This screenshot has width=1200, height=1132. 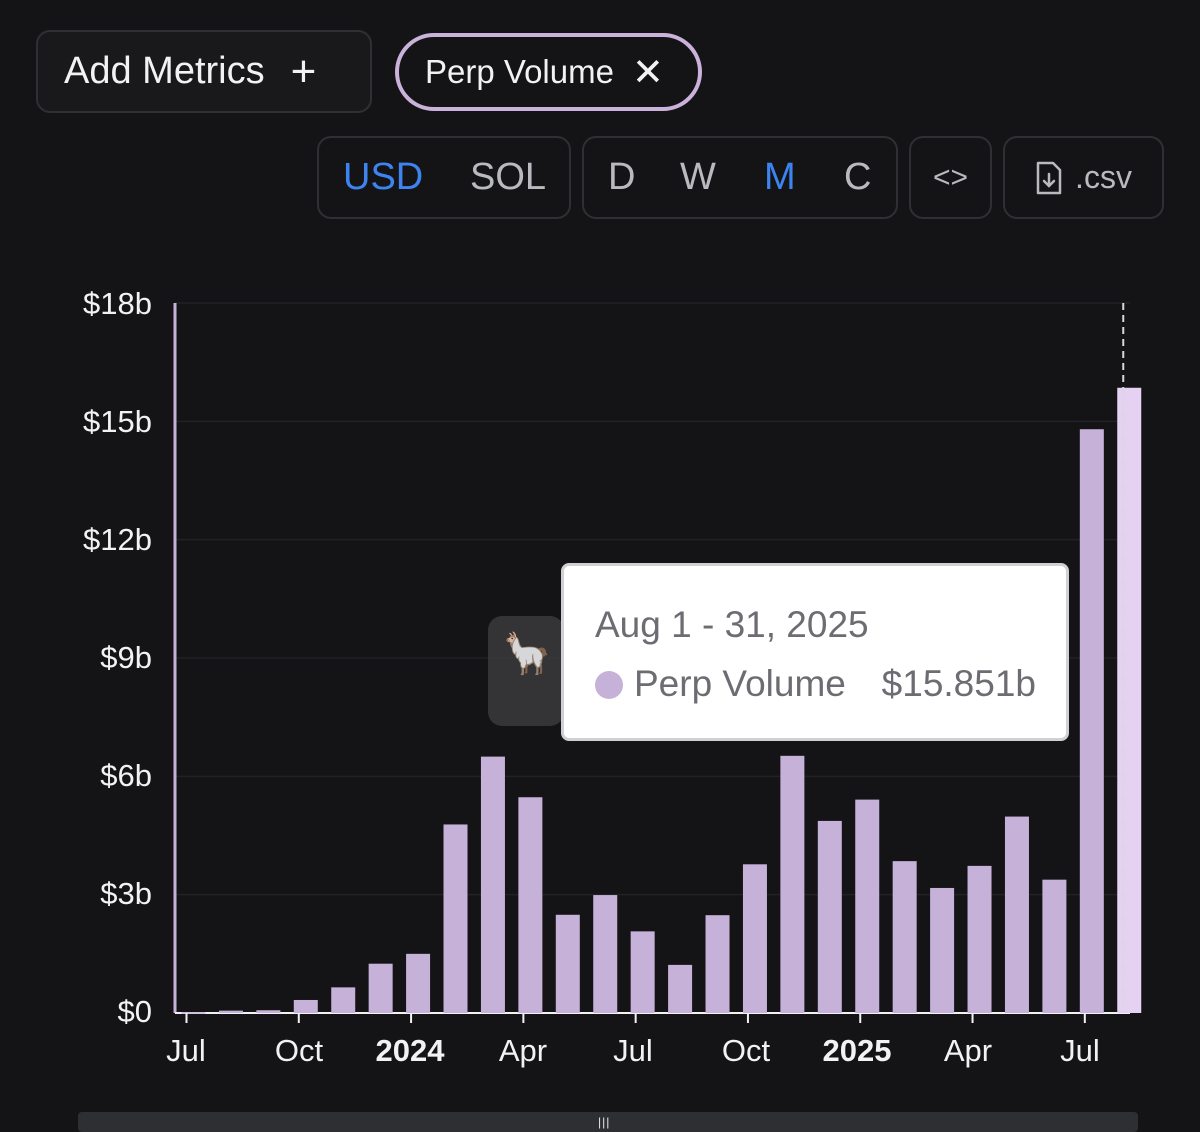 I want to click on add-metrics-label: Add Metrics, so click(x=164, y=71).